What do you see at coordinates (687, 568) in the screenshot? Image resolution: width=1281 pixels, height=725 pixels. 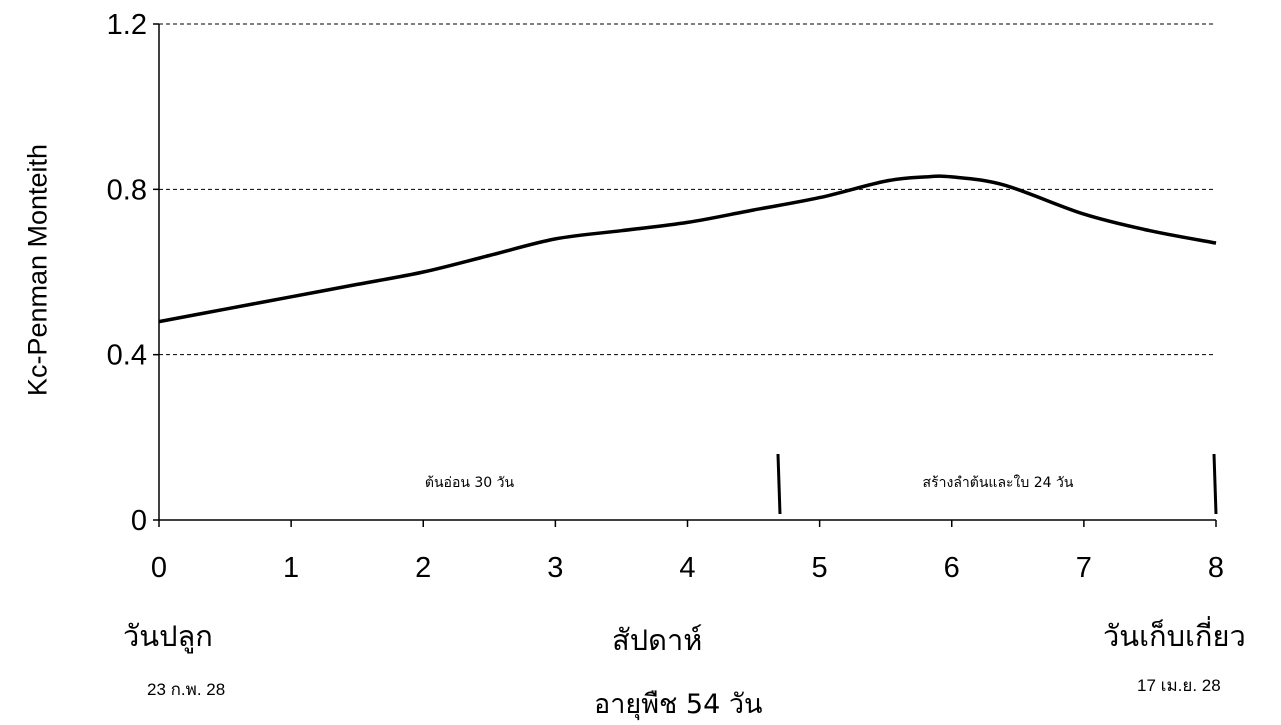 I see `x-tick-label: 4` at bounding box center [687, 568].